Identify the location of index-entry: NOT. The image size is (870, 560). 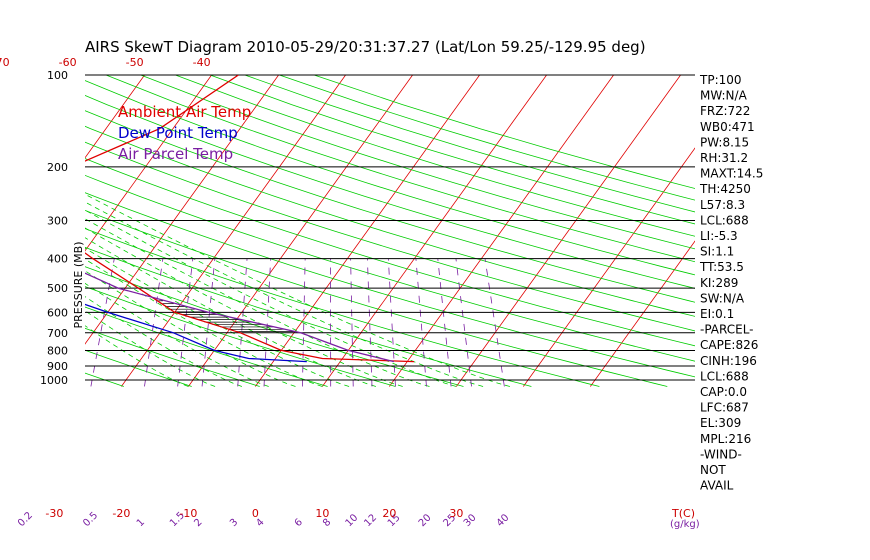
(713, 470).